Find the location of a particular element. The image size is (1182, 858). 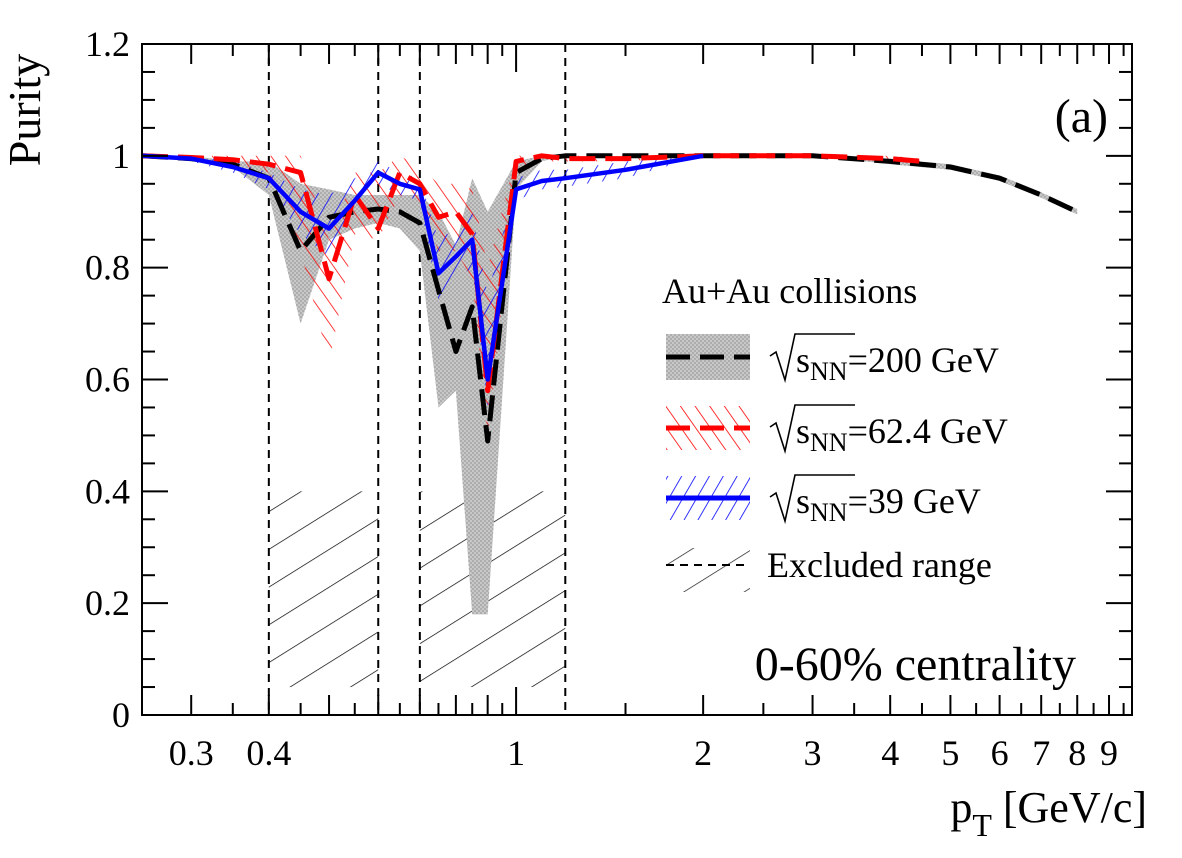

x-tick-label: 6 is located at coordinates (1000, 753).